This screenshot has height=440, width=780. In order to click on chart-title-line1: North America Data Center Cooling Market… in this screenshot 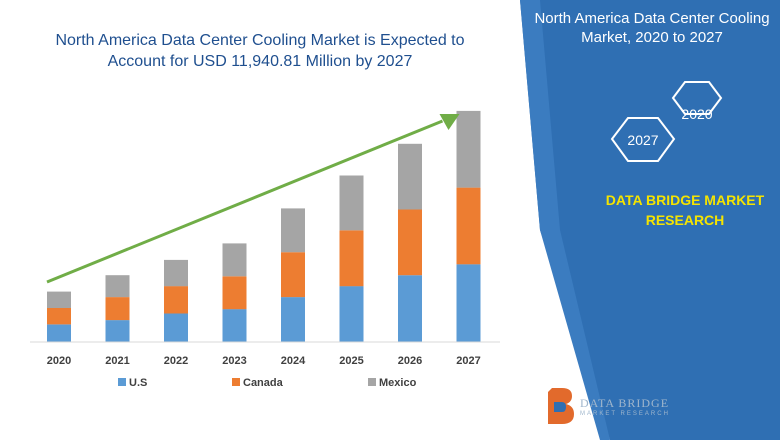, I will do `click(260, 40)`.